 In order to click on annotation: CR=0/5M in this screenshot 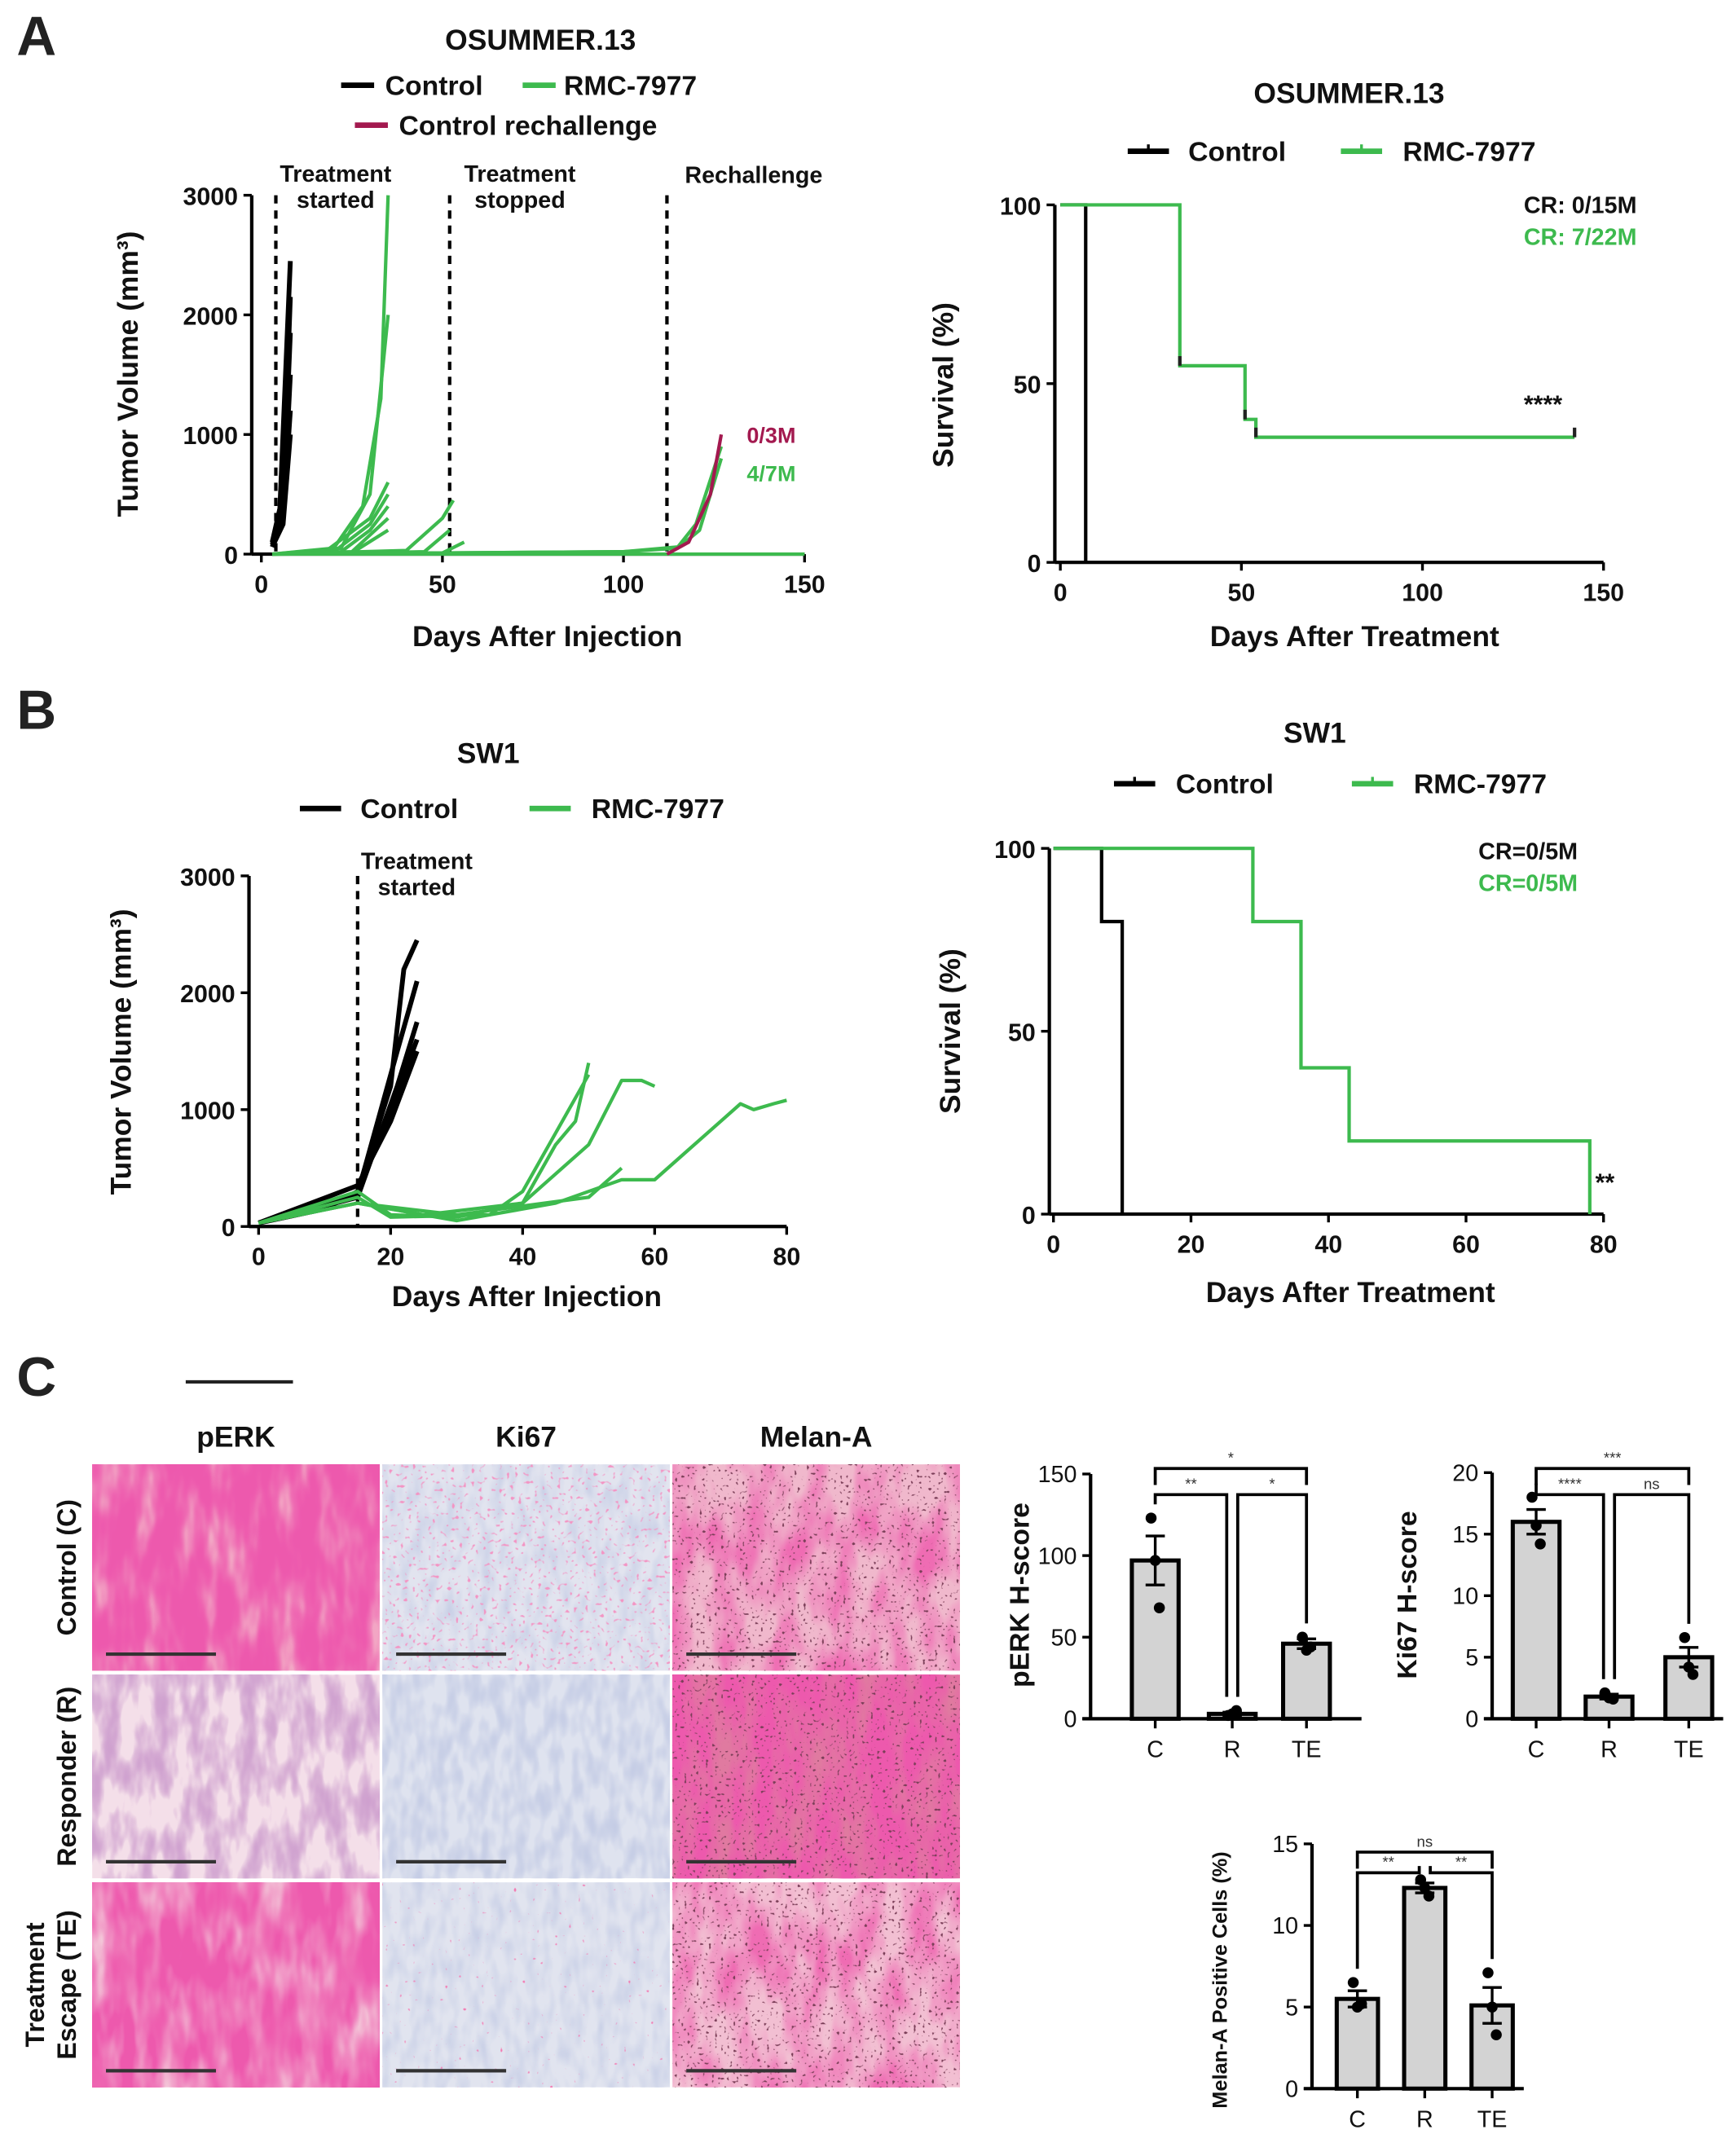, I will do `click(1528, 884)`.